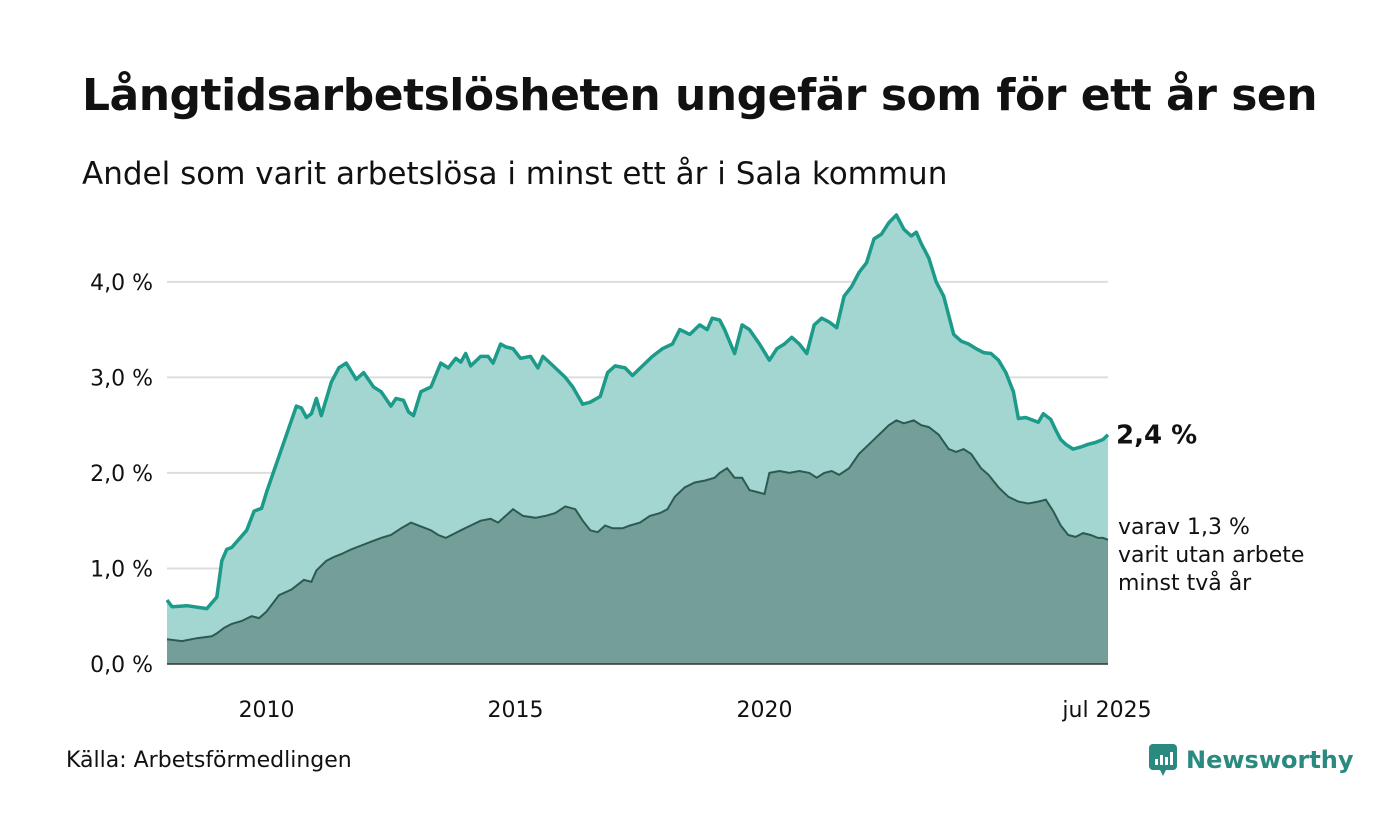  Describe the element at coordinates (1163, 760) in the screenshot. I see `newsworthy-logo-icon` at that location.